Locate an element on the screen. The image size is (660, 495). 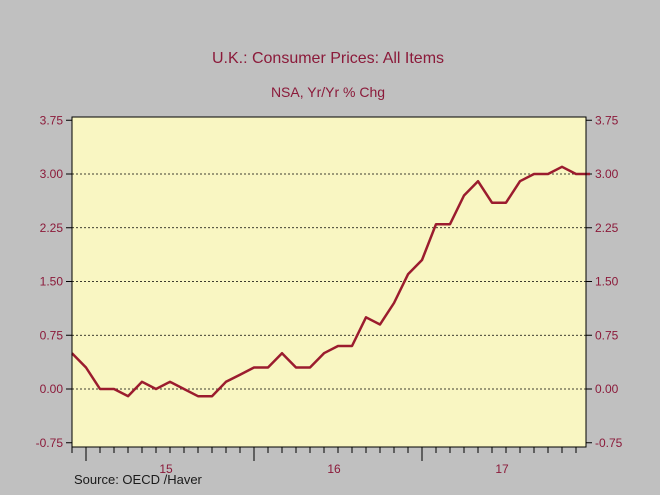
source-note: Source: OECD /Haver is located at coordinates (138, 479).